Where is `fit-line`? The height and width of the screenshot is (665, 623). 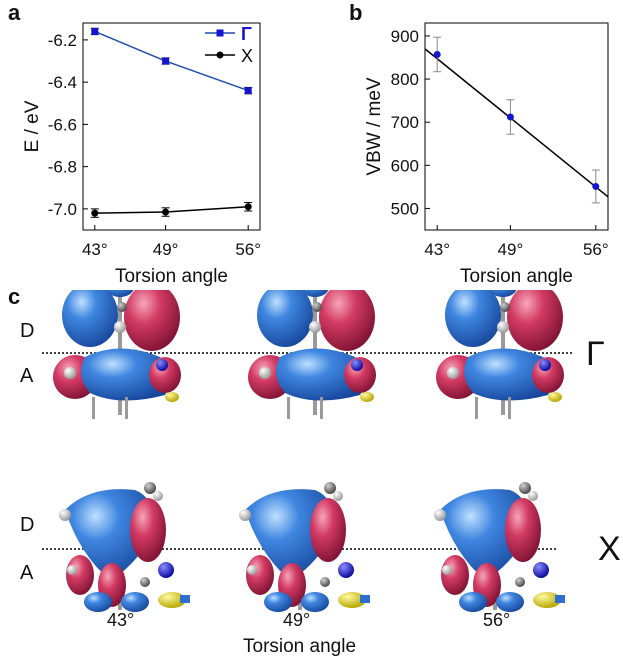 fit-line is located at coordinates (516, 123).